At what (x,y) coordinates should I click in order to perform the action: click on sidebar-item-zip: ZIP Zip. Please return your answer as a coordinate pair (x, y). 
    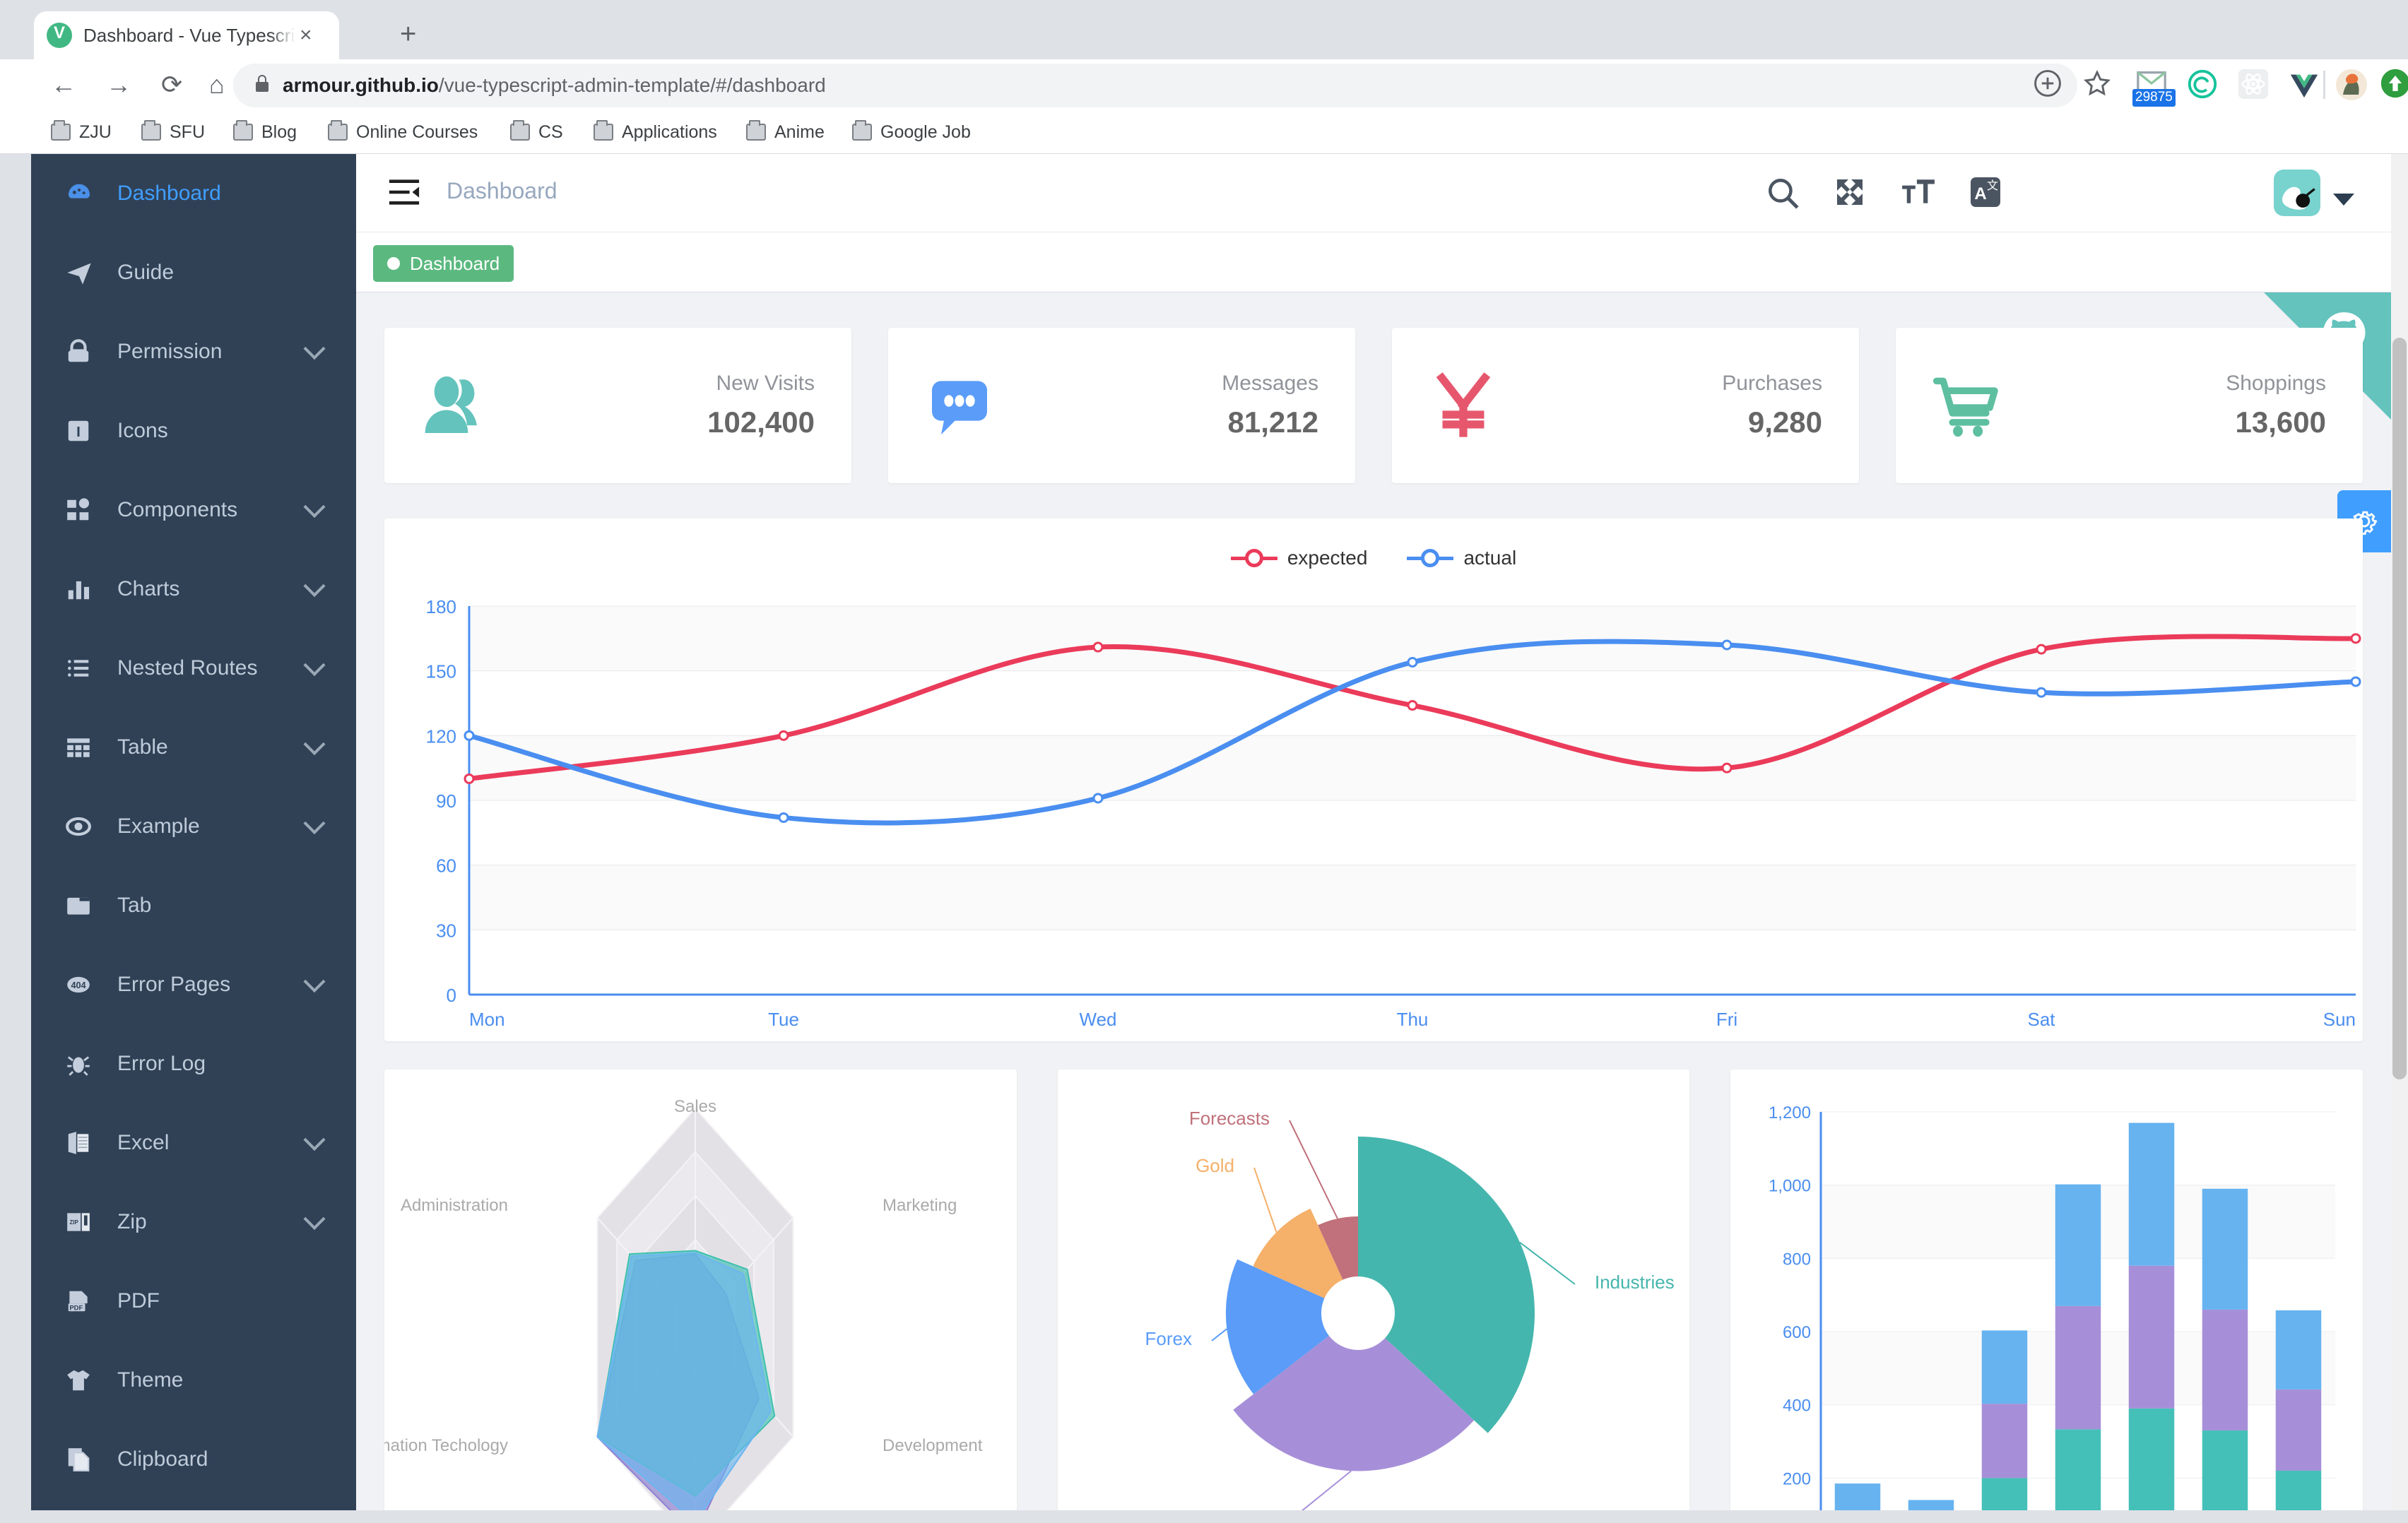
    Looking at the image, I should click on (193, 1222).